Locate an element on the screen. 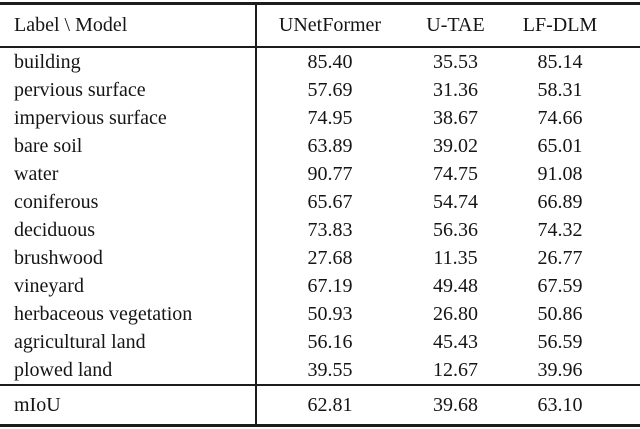 The height and width of the screenshot is (429, 640). row-label: impervious surface is located at coordinates (90, 117).